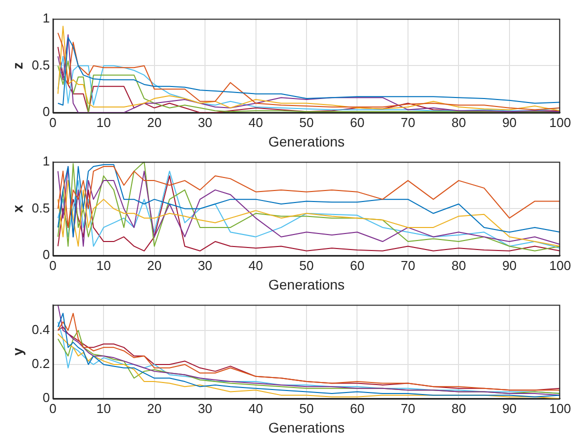 The height and width of the screenshot is (446, 580). I want to click on y-axis-title: z, so click(17, 66).